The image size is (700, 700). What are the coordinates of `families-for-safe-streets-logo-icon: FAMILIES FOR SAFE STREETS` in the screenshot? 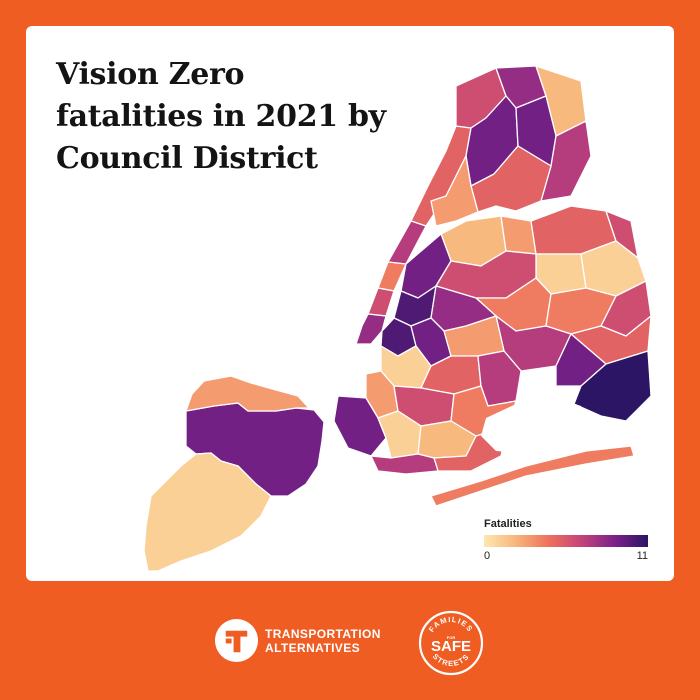 It's located at (451, 643).